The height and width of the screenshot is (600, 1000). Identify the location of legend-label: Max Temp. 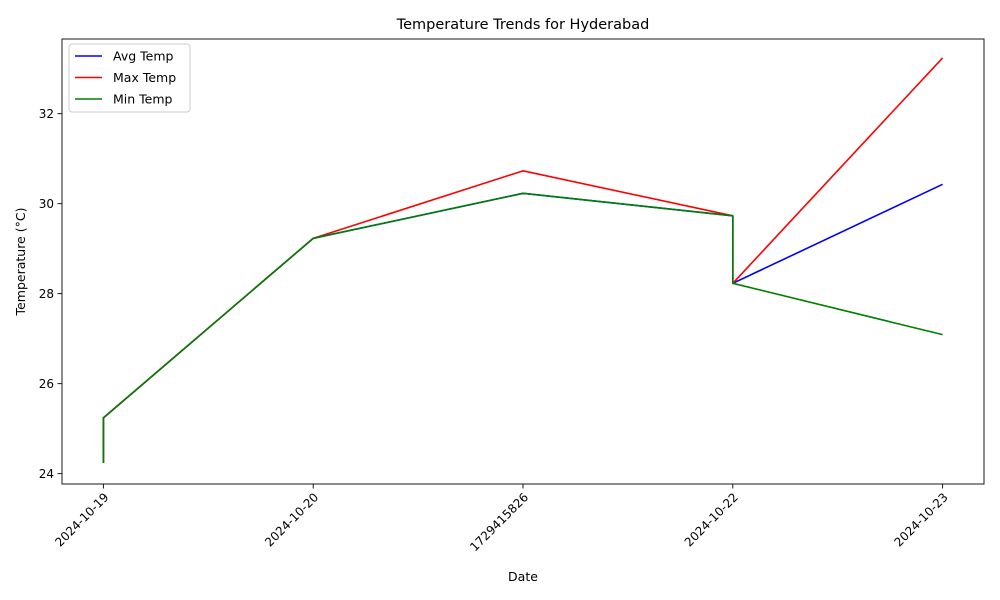
(144, 77).